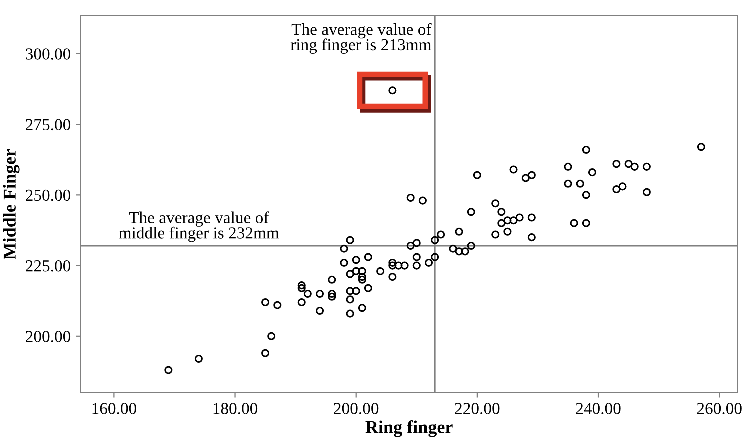 The width and height of the screenshot is (749, 439). What do you see at coordinates (409, 429) in the screenshot?
I see `x-axis-title: Ring finger` at bounding box center [409, 429].